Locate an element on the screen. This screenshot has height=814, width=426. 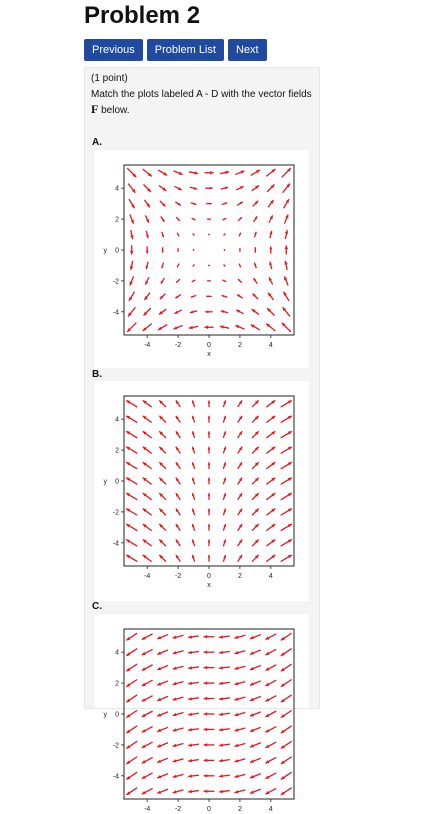
plot-b: -4 -4 -2 -2 0 0 2 2 4 4 x y is located at coordinates (202, 491).